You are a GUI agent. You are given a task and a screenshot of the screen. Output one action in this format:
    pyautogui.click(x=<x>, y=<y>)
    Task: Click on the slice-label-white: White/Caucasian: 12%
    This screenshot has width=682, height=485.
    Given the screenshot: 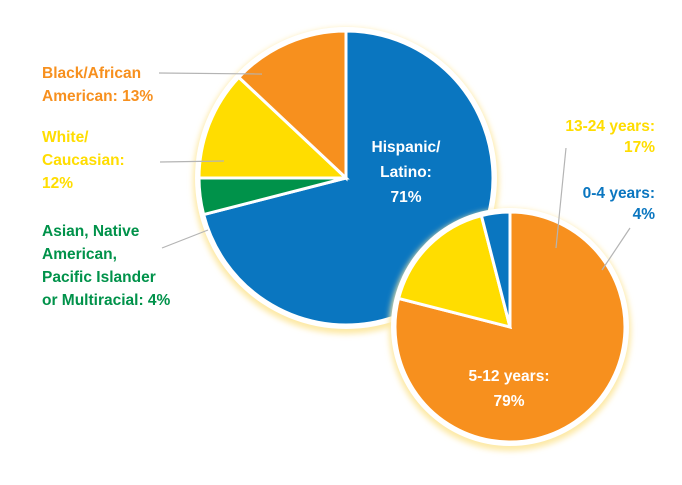 What is the action you would take?
    pyautogui.click(x=83, y=160)
    